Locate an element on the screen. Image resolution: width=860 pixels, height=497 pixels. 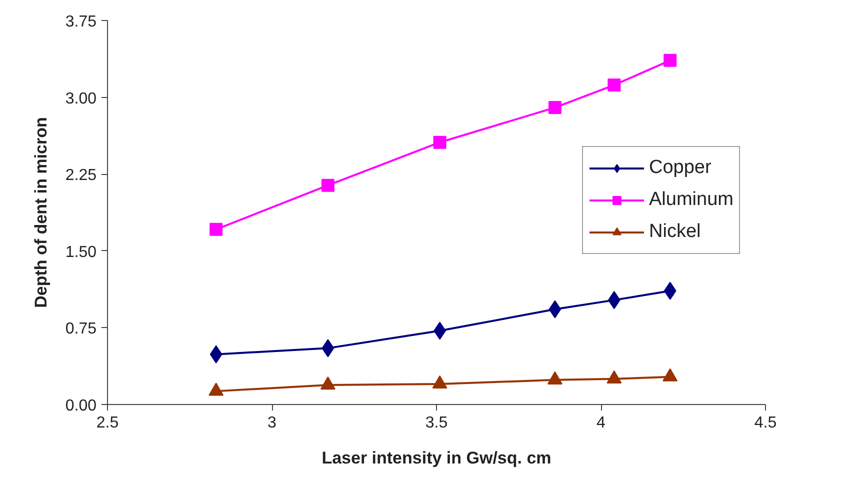
legend-label: Aluminum is located at coordinates (691, 200).